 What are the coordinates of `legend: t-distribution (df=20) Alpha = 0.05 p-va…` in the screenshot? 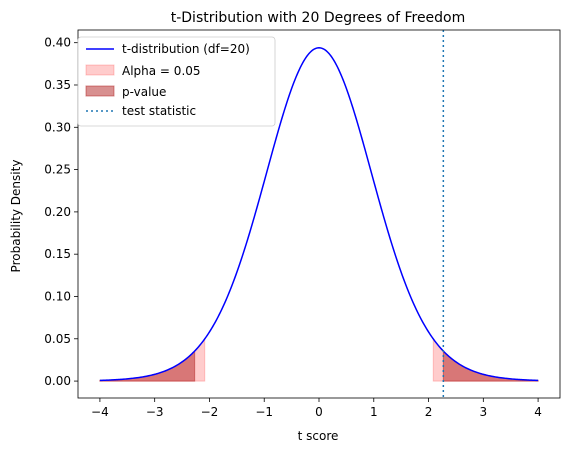 It's located at (176, 81).